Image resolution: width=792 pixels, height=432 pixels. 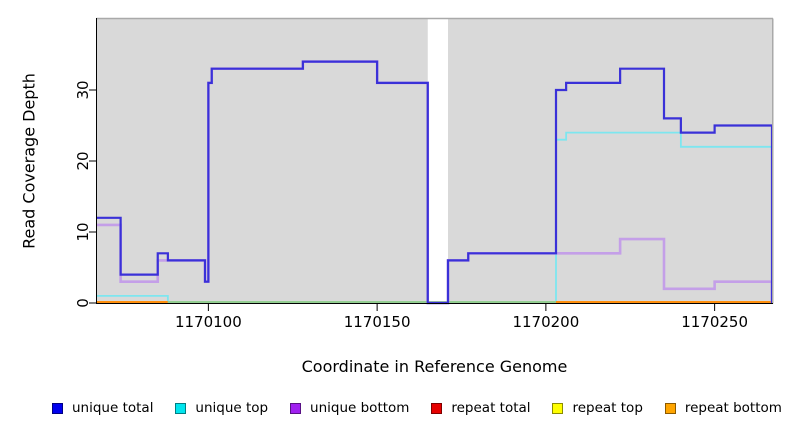 What do you see at coordinates (377, 322) in the screenshot?
I see `x-tick-label: 1170150` at bounding box center [377, 322].